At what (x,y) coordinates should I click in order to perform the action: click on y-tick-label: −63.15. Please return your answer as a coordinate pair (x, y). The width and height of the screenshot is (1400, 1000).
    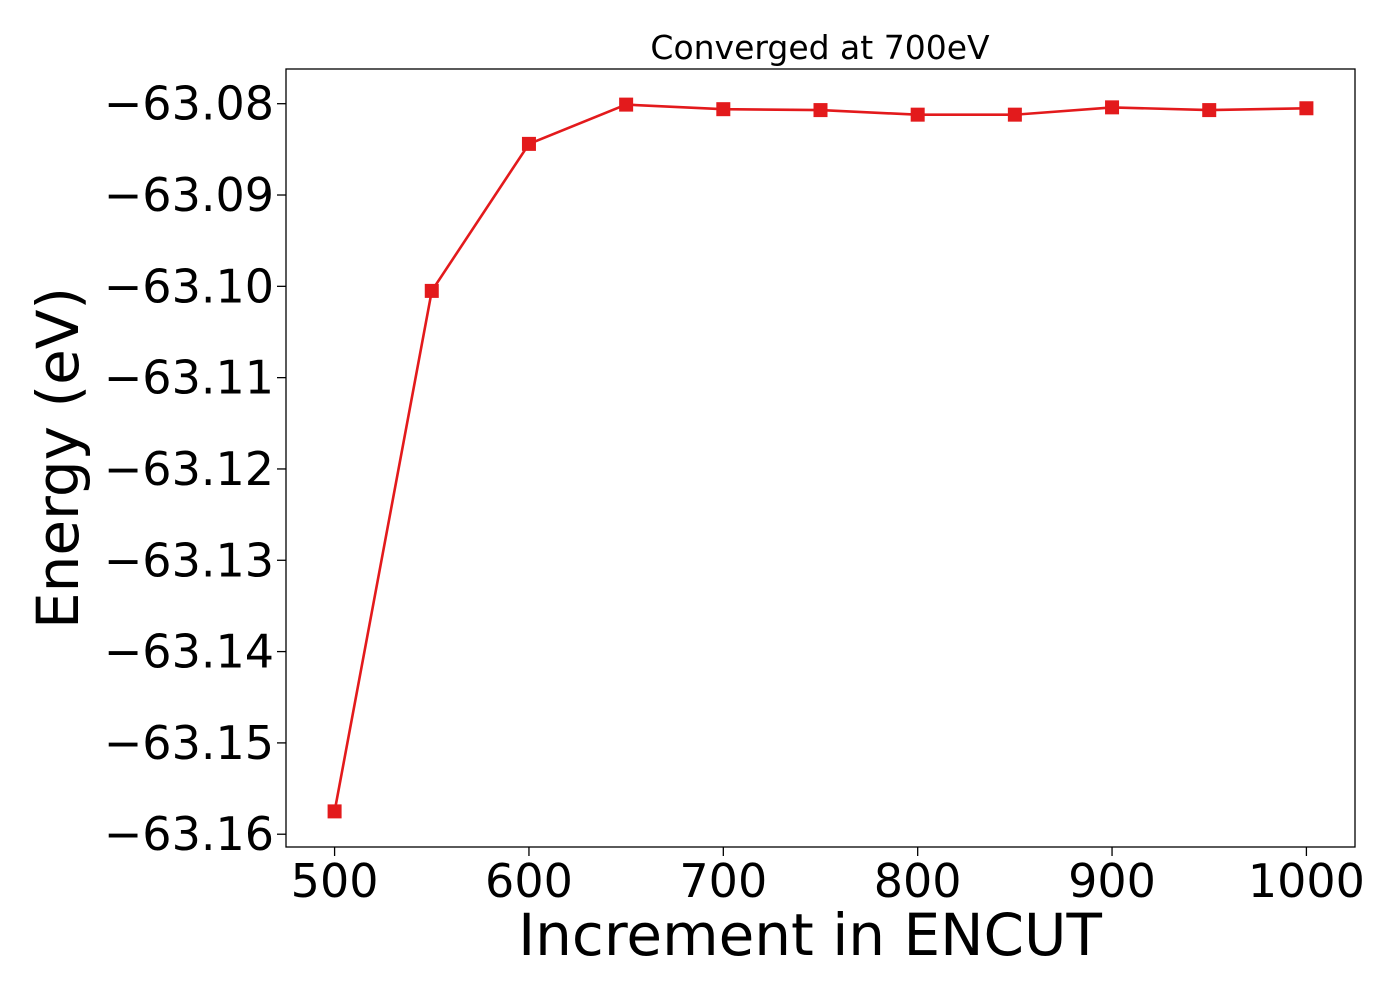
    Looking at the image, I should click on (189, 743).